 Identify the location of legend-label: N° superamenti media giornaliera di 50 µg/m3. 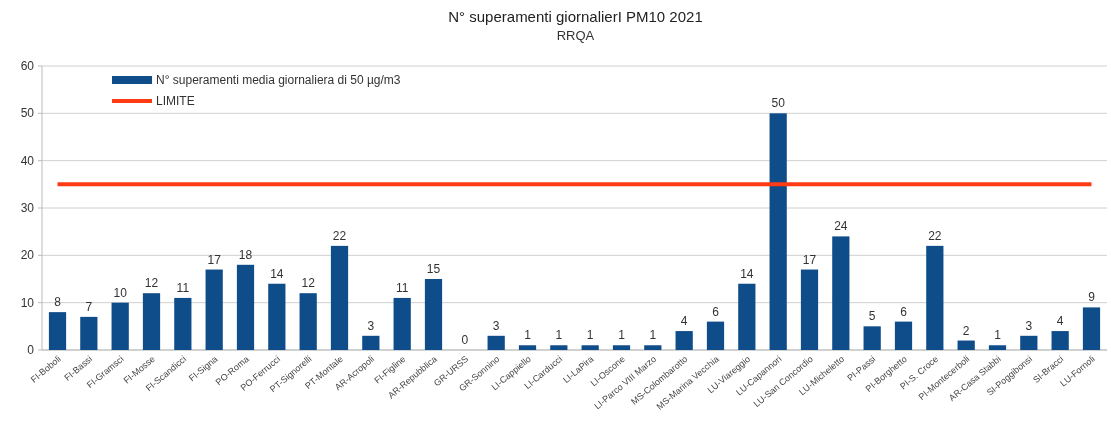
(278, 80).